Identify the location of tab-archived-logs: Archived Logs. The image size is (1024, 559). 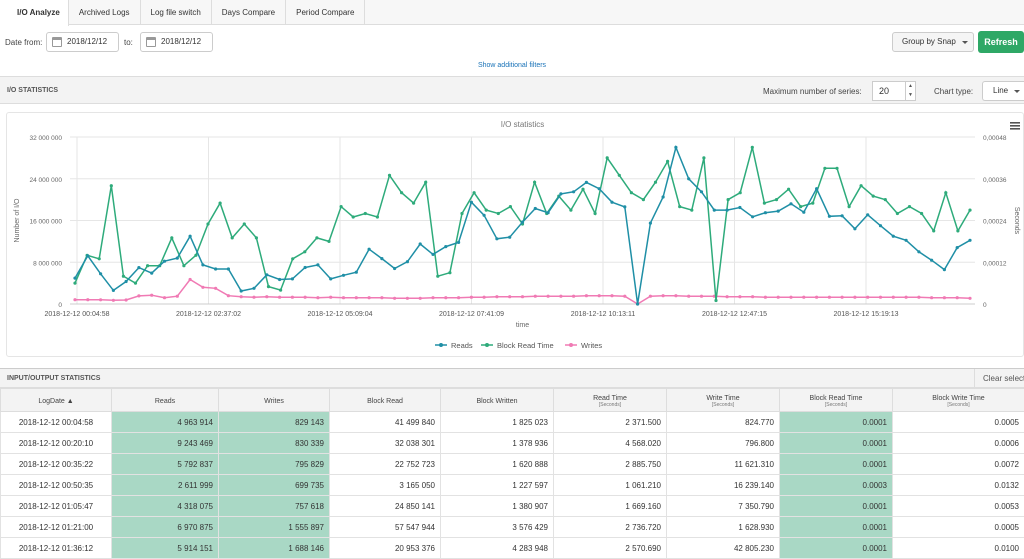
(105, 12).